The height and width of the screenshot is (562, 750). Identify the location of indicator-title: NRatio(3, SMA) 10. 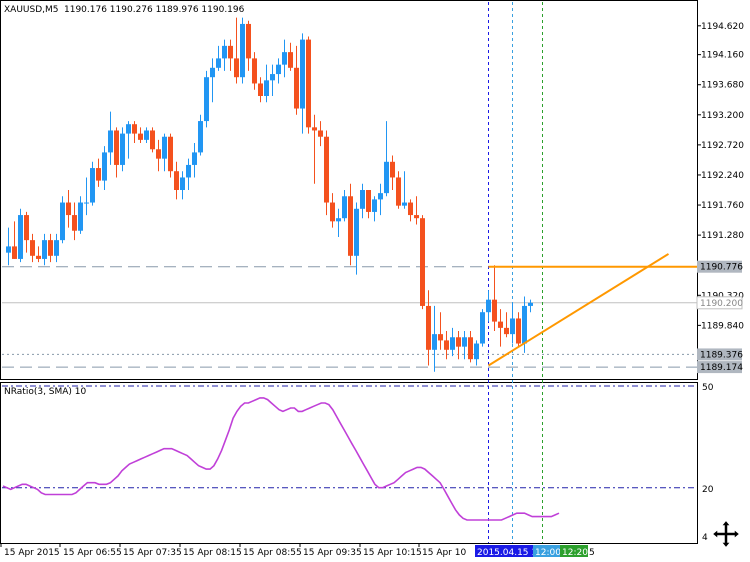
(45, 392).